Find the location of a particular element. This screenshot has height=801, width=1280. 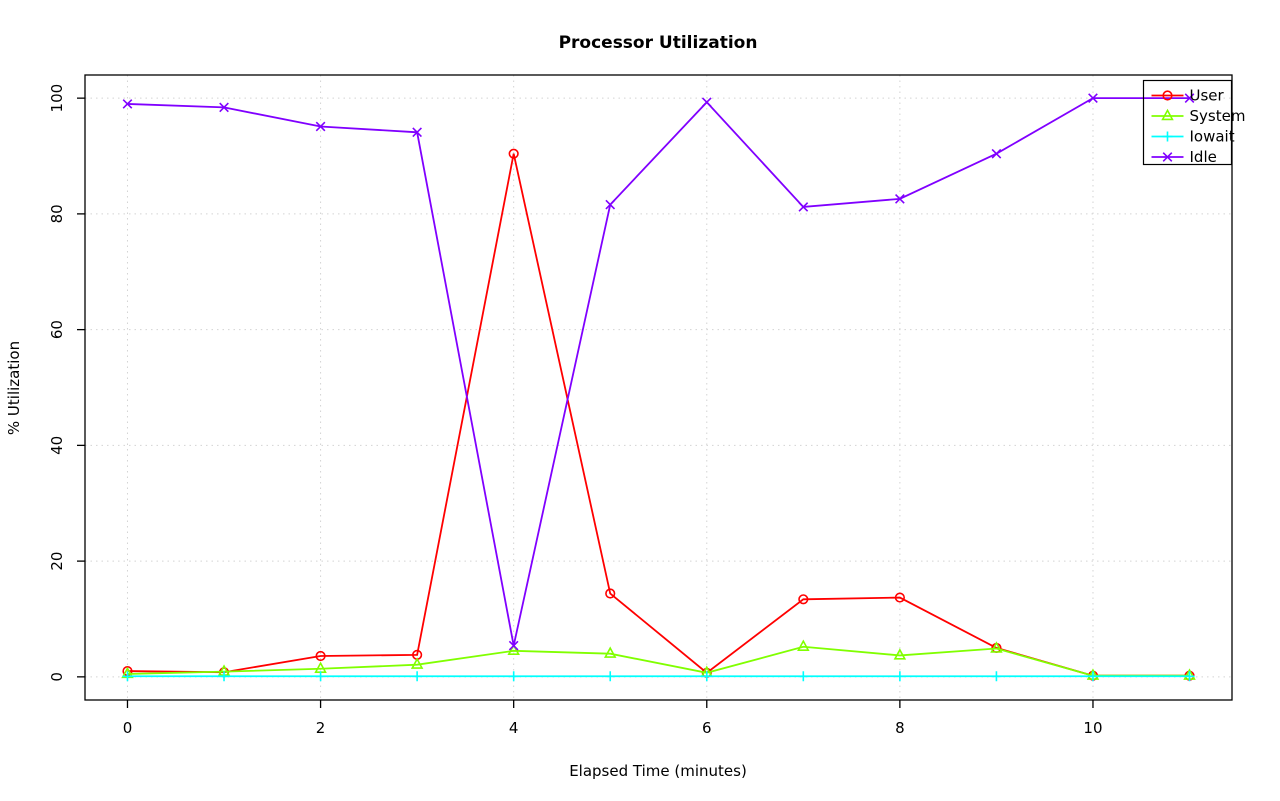

x-tick-label: 0 is located at coordinates (128, 728).